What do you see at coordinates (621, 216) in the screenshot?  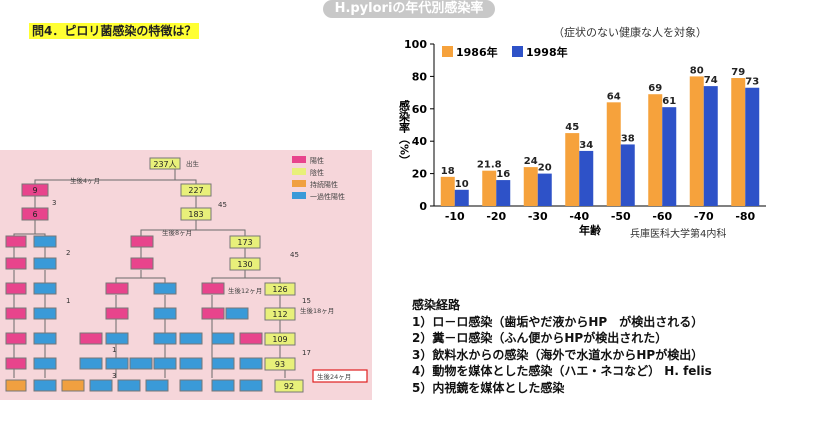 I see `x-tick-label: -50` at bounding box center [621, 216].